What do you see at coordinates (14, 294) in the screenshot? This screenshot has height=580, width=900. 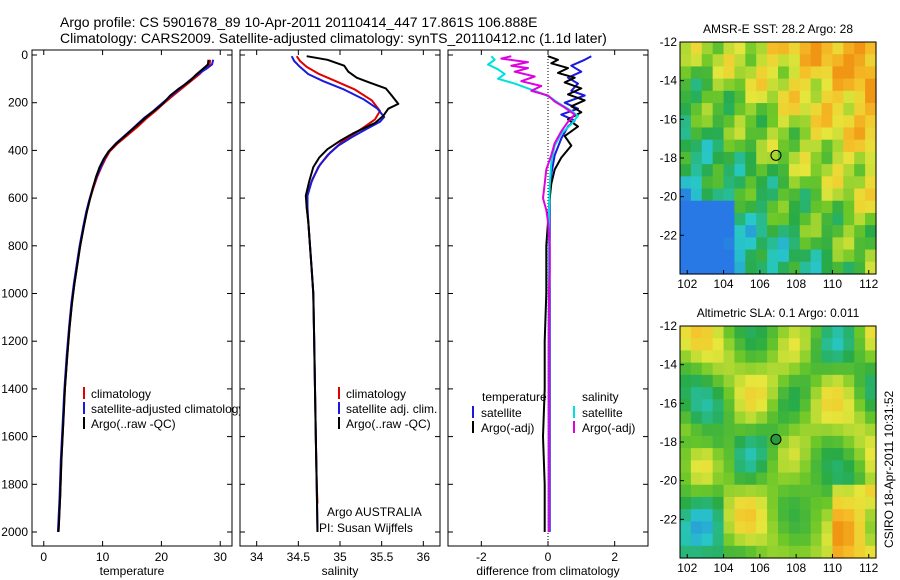 I see `ytick-label: 1000` at bounding box center [14, 294].